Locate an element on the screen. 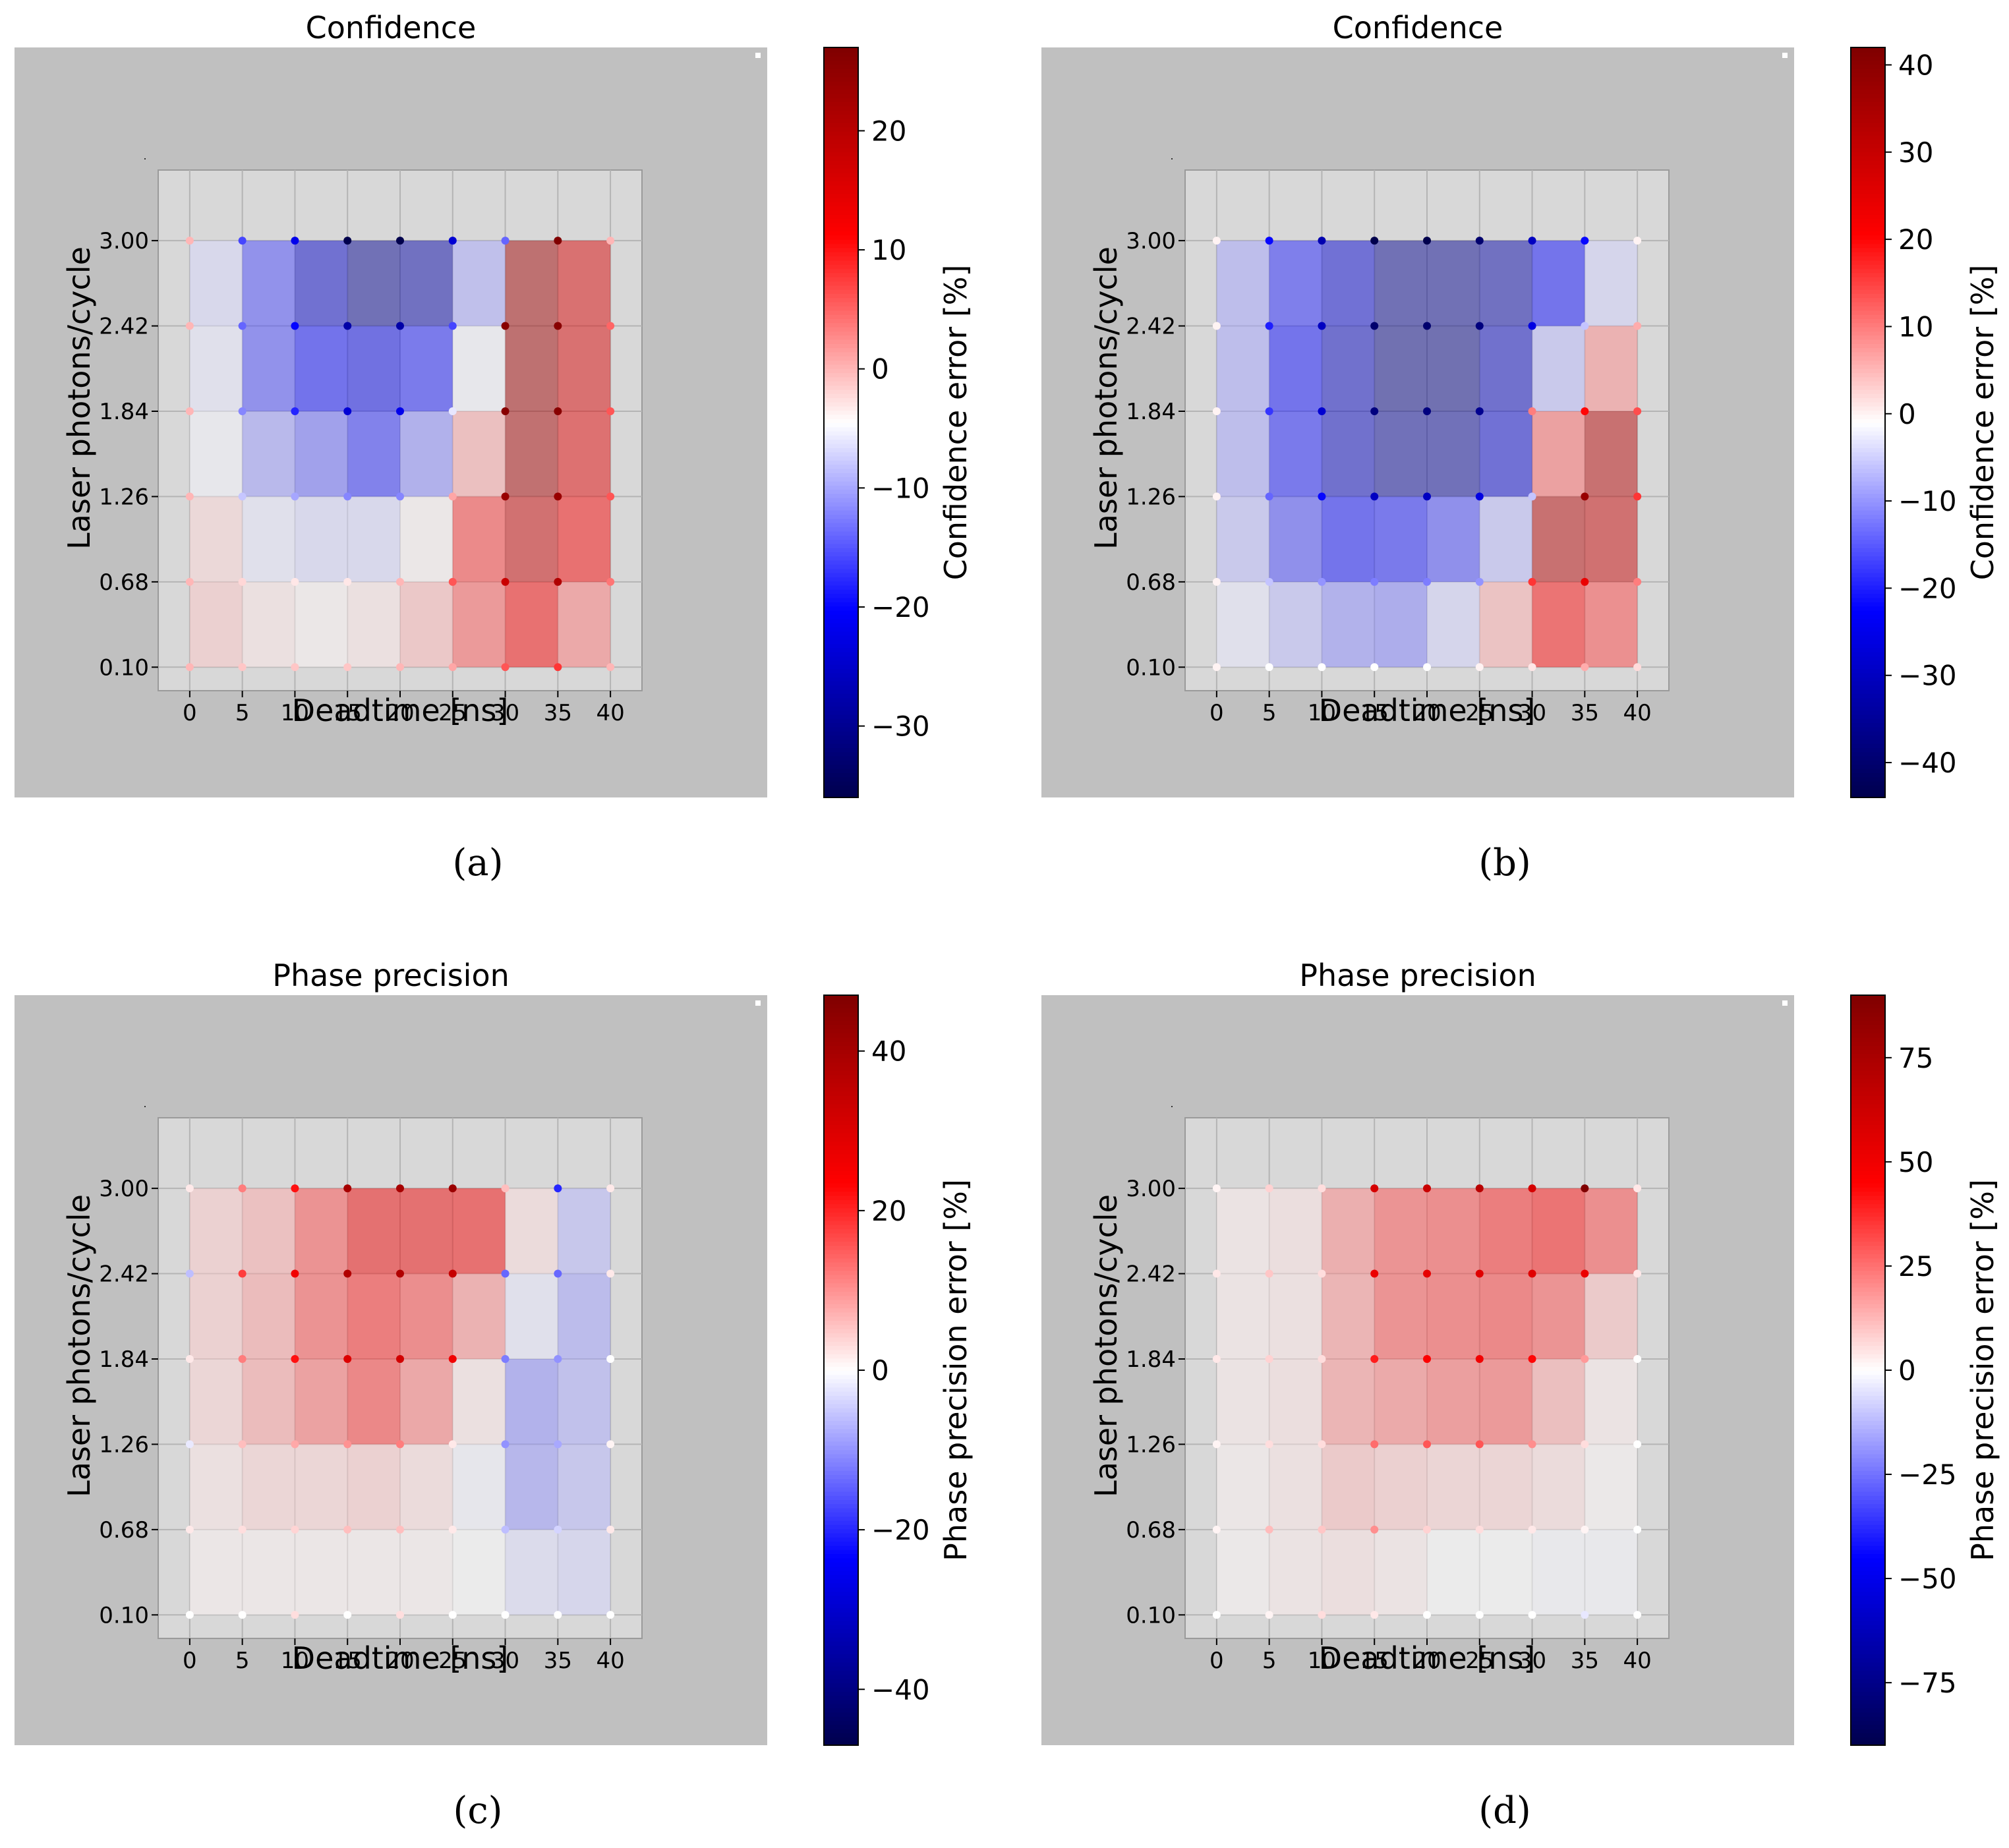  x-axis-label: Deadtime [ns] is located at coordinates (1428, 710).